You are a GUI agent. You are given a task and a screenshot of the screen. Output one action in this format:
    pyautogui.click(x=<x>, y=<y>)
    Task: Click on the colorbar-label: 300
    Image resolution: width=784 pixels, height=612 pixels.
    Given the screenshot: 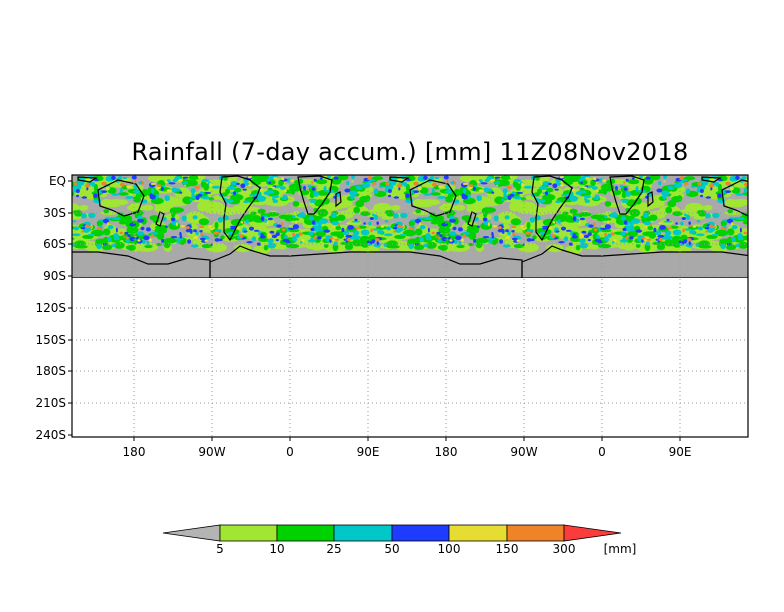 What is the action you would take?
    pyautogui.click(x=564, y=549)
    